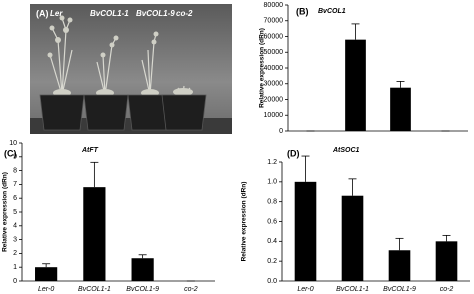 This screenshot has width=474, height=294. I want to click on y-tick-label: 60000, so click(274, 36).